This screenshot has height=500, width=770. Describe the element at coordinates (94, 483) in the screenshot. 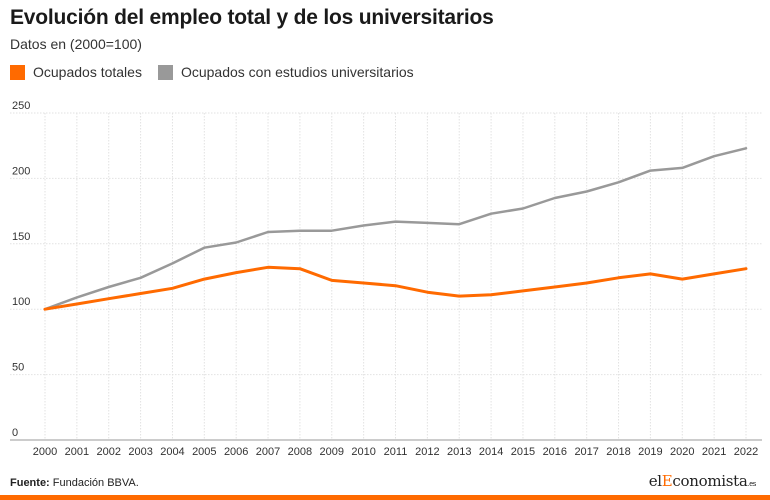

I see `source-text: Fundación BBVA.` at that location.